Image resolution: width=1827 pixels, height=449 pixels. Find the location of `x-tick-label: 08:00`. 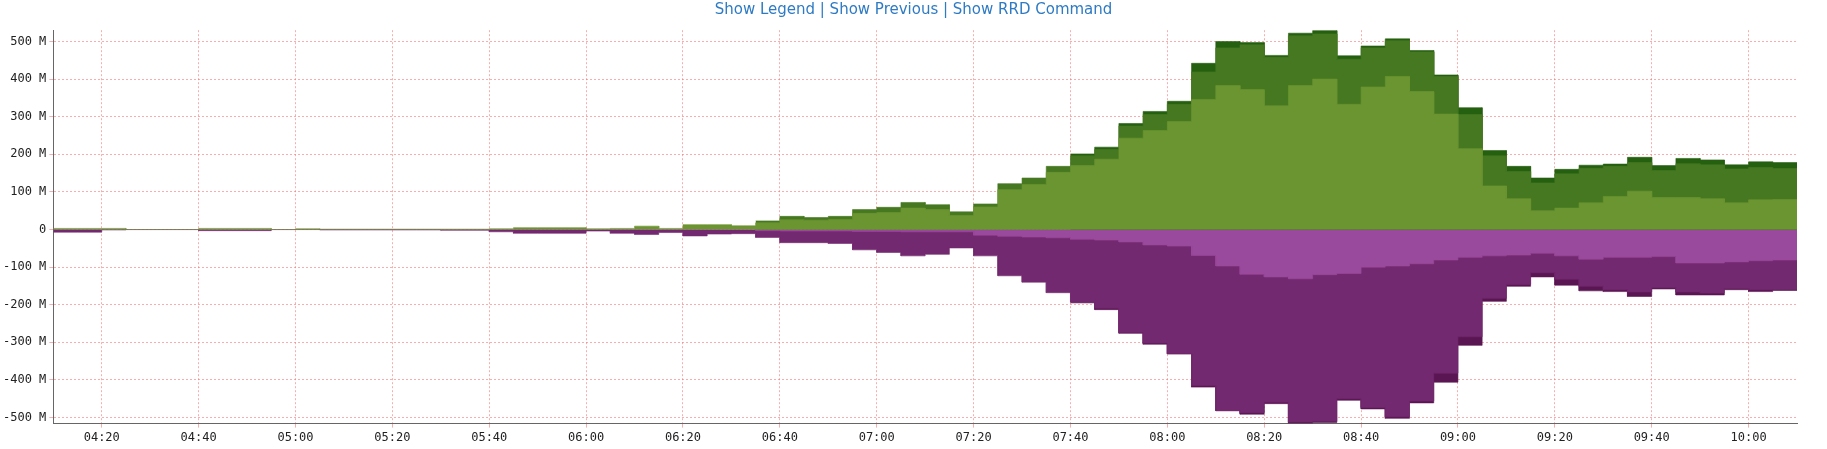

x-tick-label: 08:00 is located at coordinates (1167, 436).